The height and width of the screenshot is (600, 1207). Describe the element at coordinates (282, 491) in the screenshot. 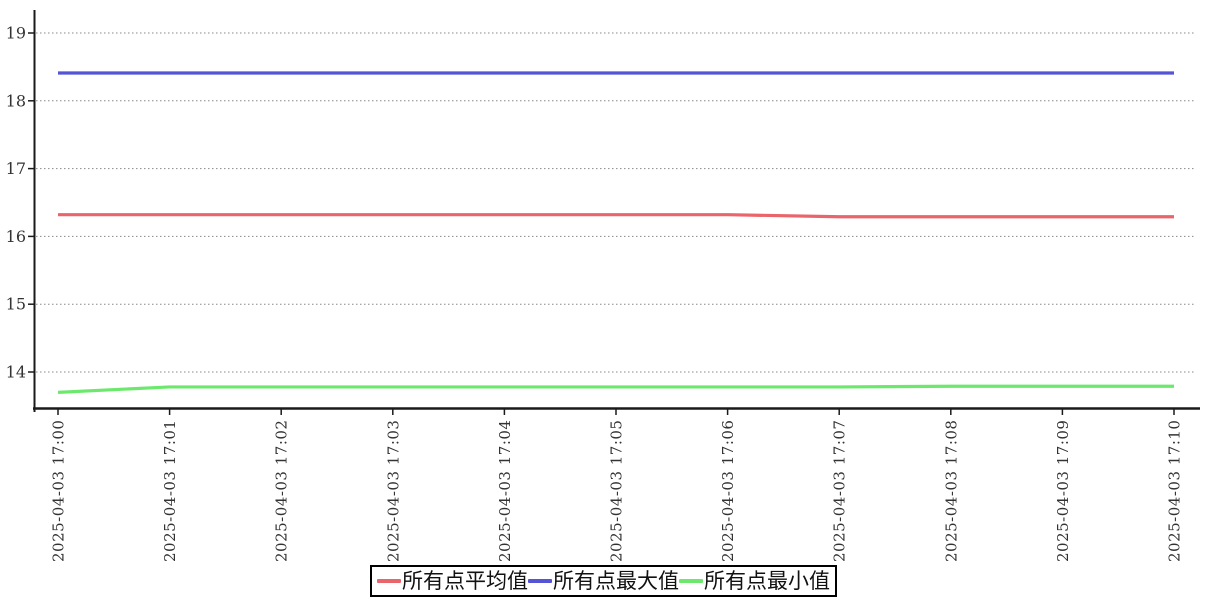

I see `x-tick-label: 2025-04-03 17:02` at that location.